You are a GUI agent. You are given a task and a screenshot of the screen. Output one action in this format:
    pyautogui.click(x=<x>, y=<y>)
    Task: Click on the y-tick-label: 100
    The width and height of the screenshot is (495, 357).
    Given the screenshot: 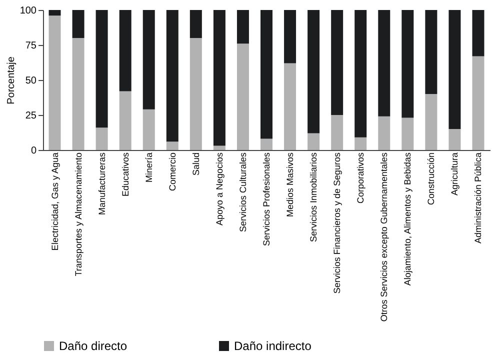 What is the action you would take?
    pyautogui.click(x=28, y=11)
    